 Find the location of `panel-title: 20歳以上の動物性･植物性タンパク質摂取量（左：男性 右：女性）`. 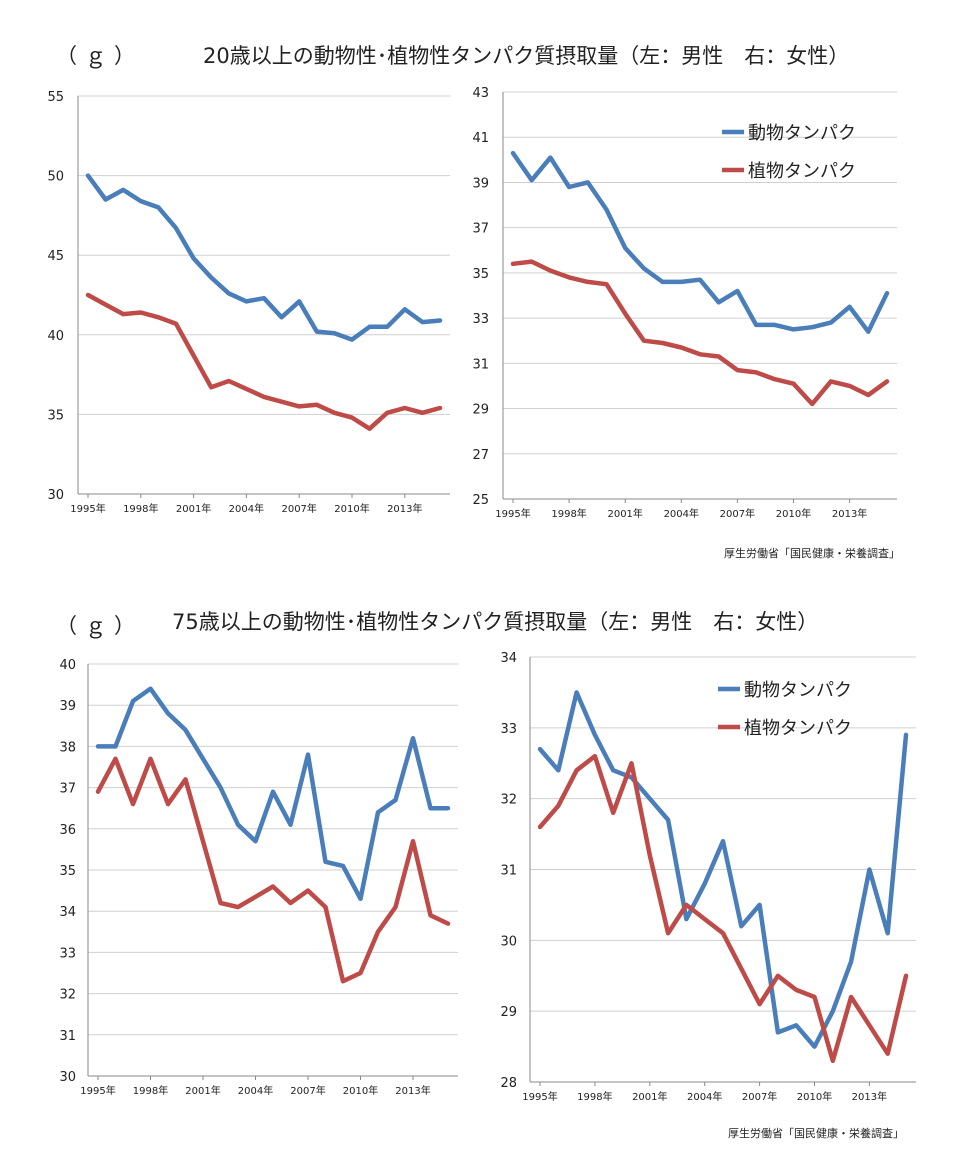

panel-title: 20歳以上の動物性･植物性タンパク質摂取量（左：男性 右：女性） is located at coordinates (526, 56).